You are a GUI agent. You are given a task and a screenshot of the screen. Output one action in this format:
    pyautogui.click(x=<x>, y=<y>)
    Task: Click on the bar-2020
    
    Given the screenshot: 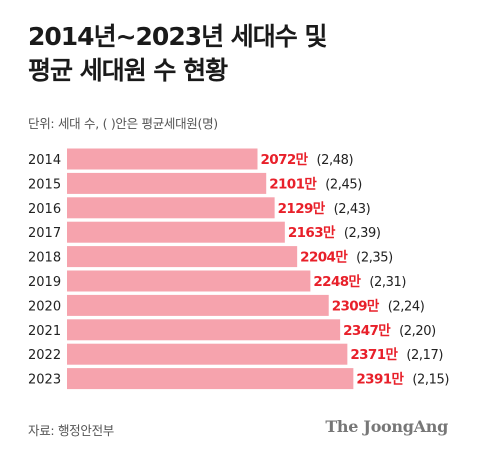 What is the action you would take?
    pyautogui.click(x=198, y=305)
    